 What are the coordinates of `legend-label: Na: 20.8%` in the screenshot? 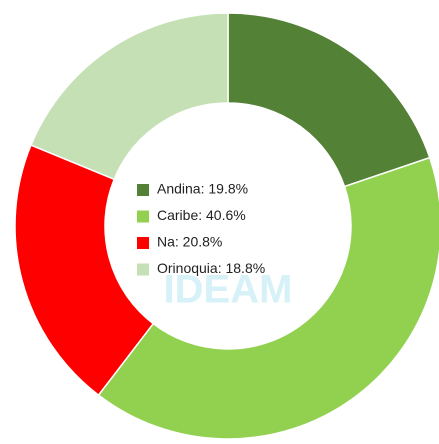 It's located at (189, 242).